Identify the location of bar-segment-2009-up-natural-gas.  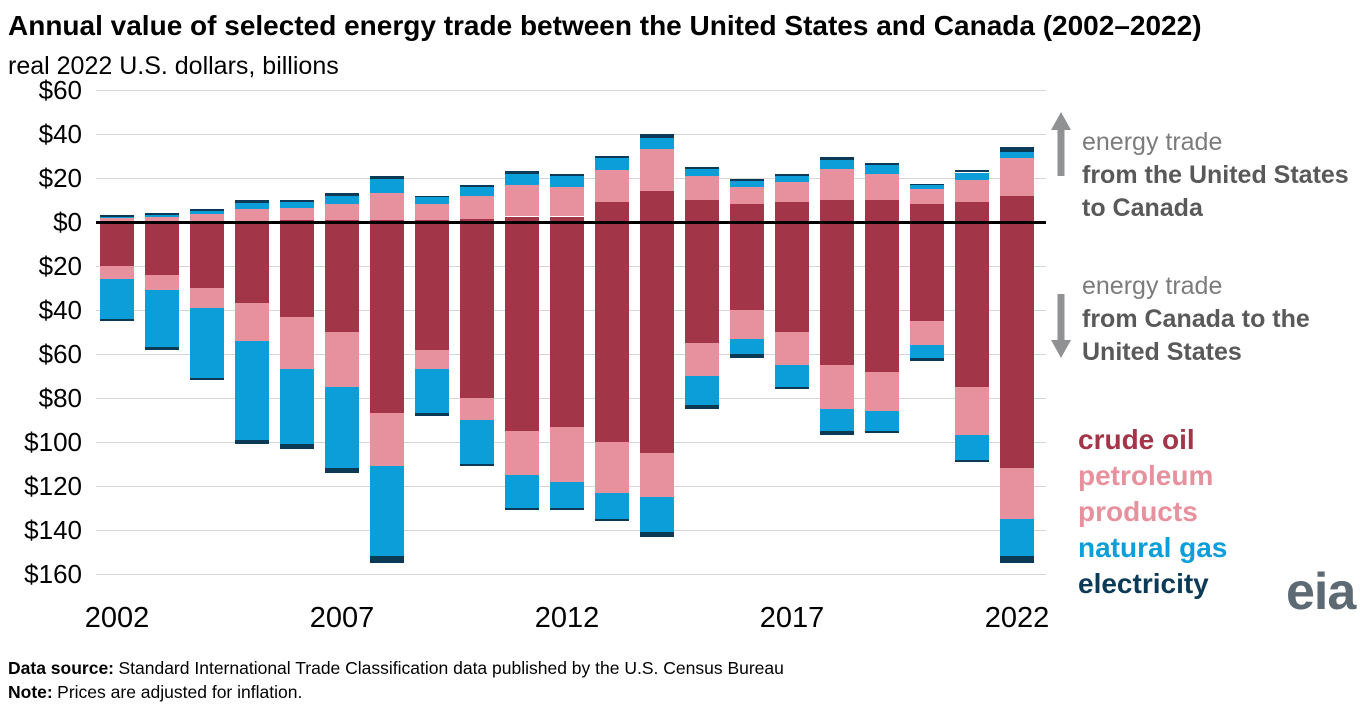
(432, 200).